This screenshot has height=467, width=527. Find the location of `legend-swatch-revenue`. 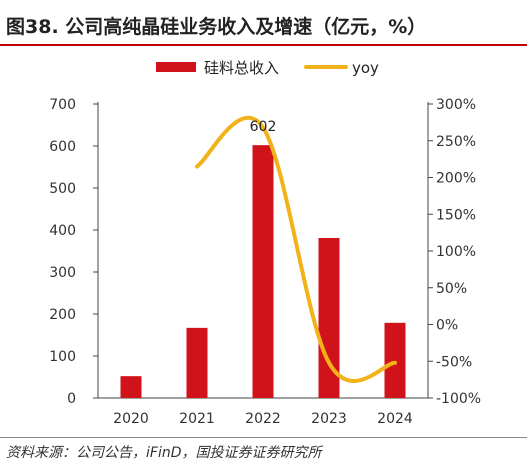

legend-swatch-revenue is located at coordinates (176, 67).